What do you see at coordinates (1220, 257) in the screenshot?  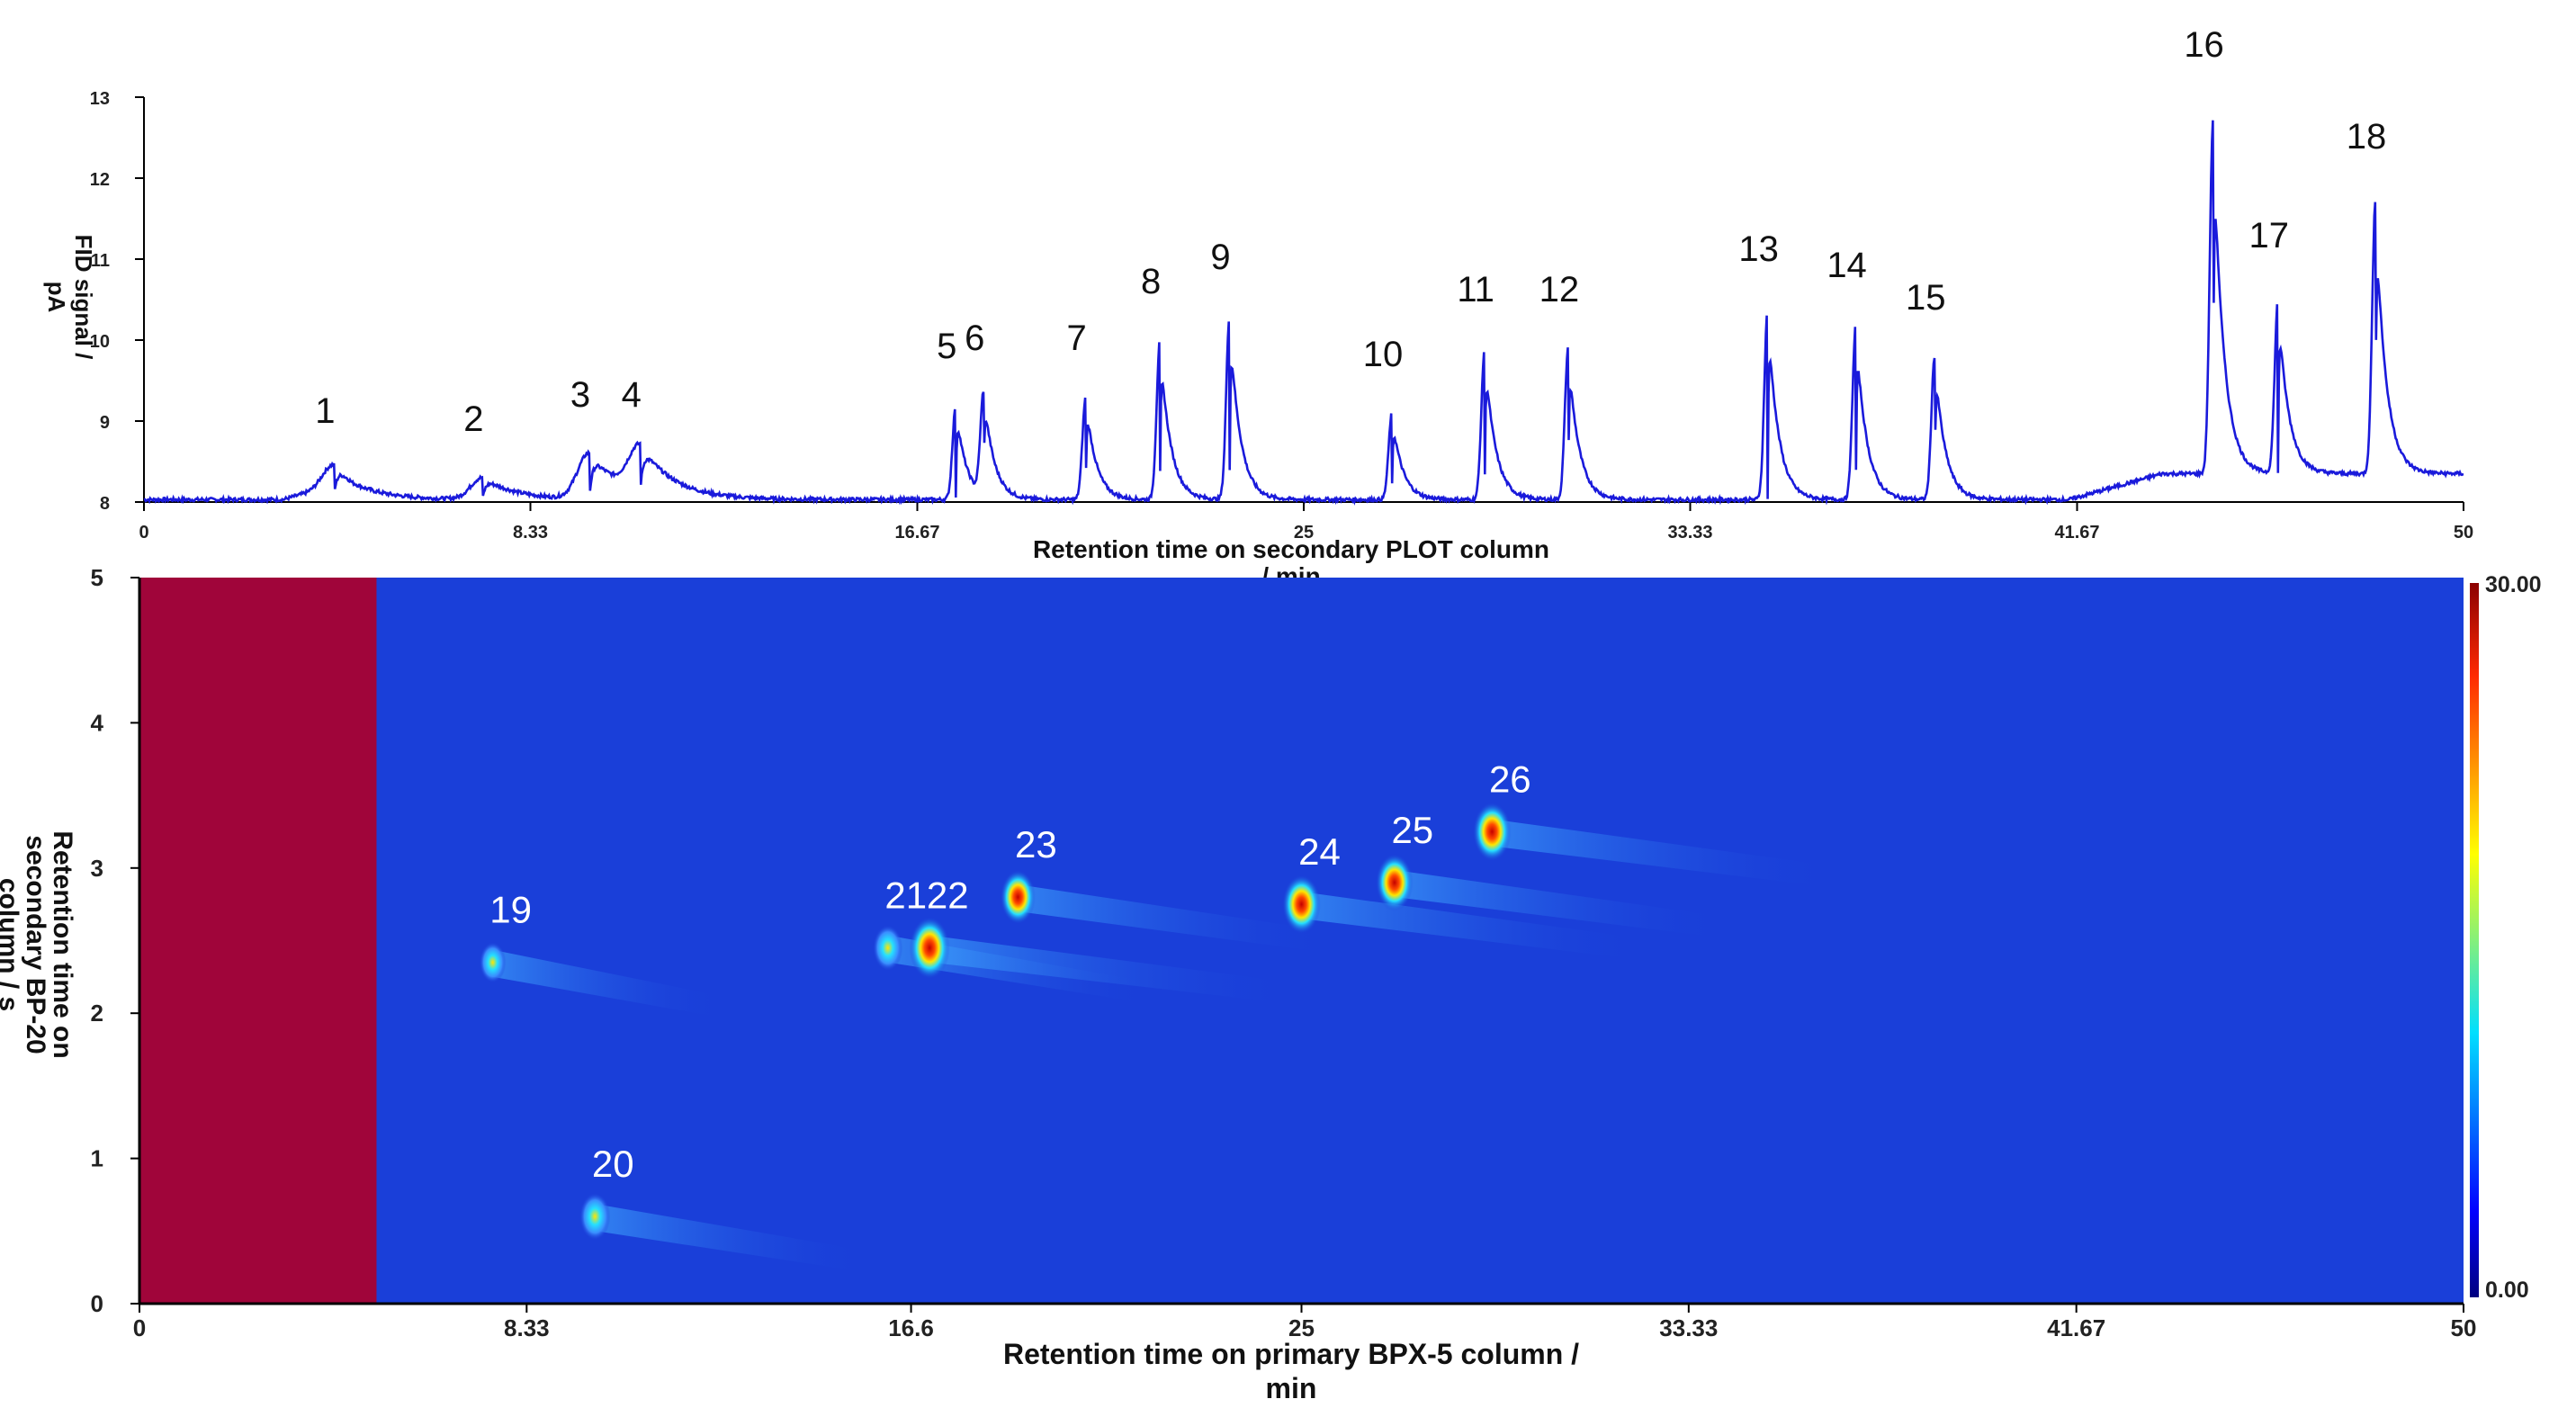 I see `peak-label: 9` at bounding box center [1220, 257].